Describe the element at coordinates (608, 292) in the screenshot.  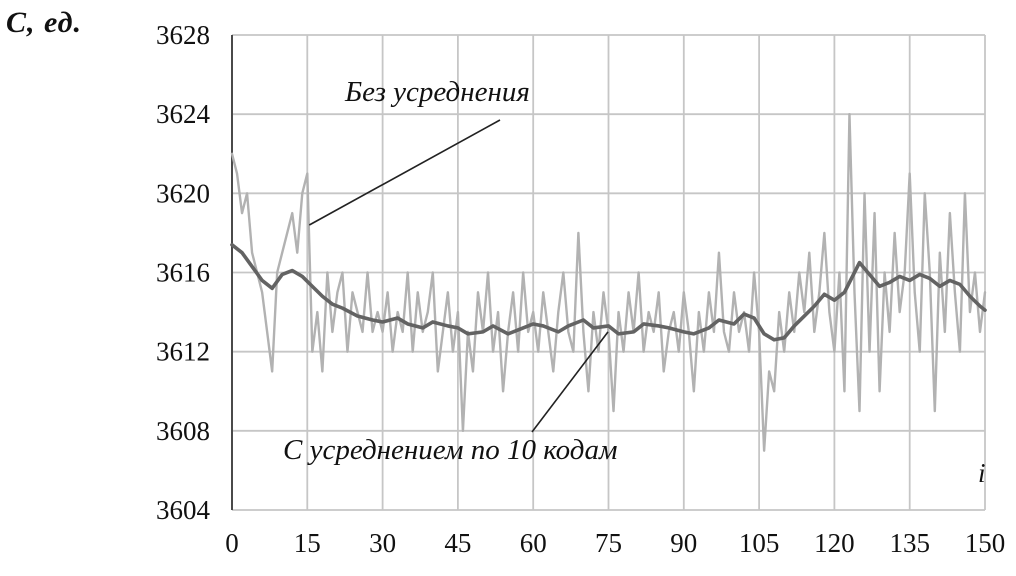
I see `series-averaged-line` at that location.